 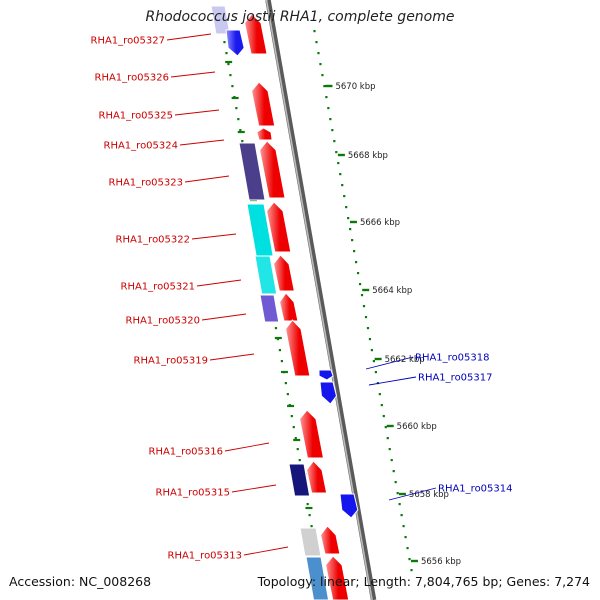 I want to click on gene-label-rha1_ro05320: RHA1_ro05320, so click(x=163, y=321).